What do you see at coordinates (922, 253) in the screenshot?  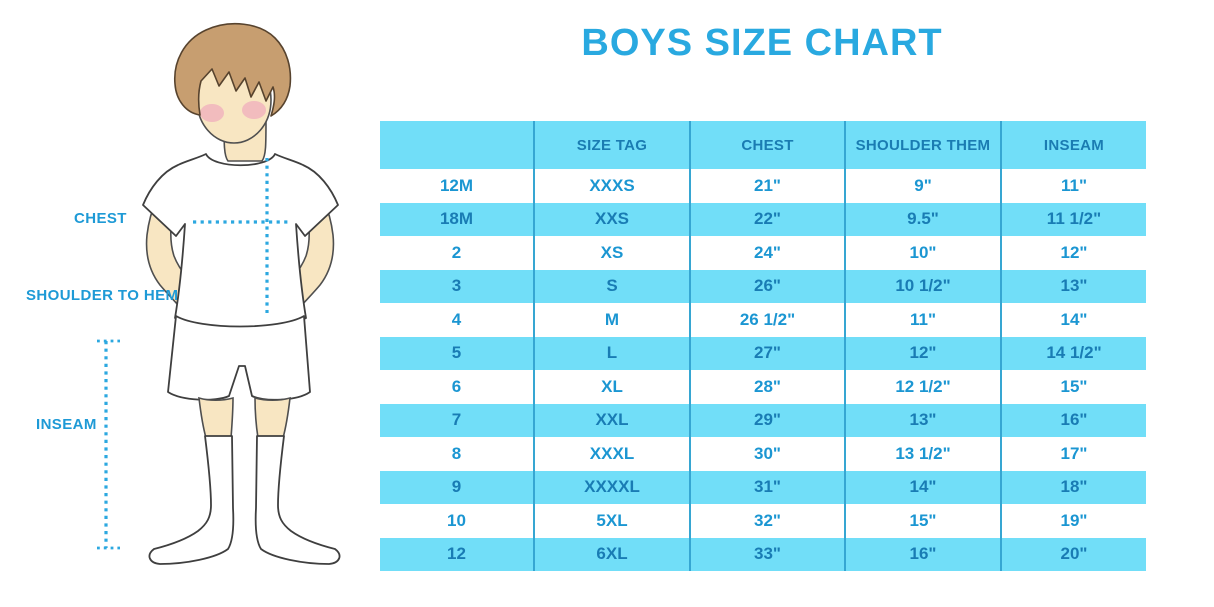 I see `measurement-cell: 10"` at bounding box center [922, 253].